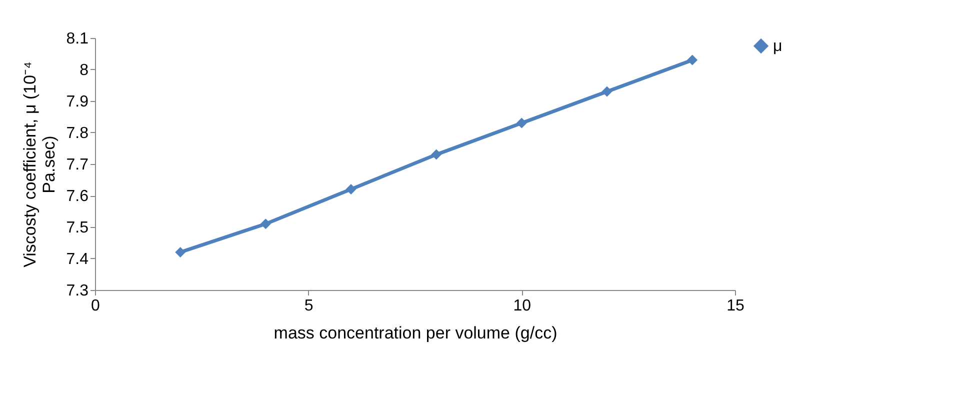 This screenshot has height=408, width=958. What do you see at coordinates (77, 291) in the screenshot?
I see `y-tick-label: 7.3` at bounding box center [77, 291].